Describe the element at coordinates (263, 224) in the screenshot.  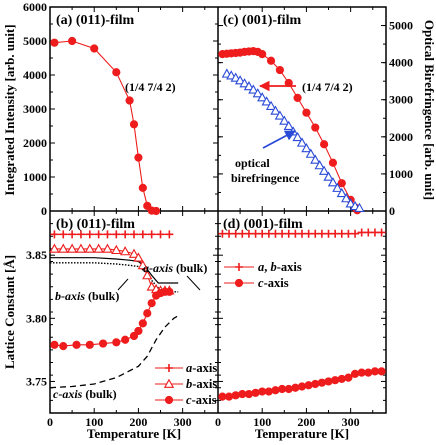
I see `panel-d-label: (d) (001)-film` at that location.